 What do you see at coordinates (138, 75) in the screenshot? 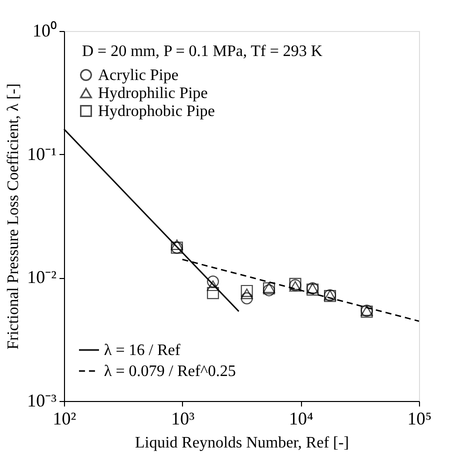
I see `legend-label: Acrylic Pipe` at bounding box center [138, 75].